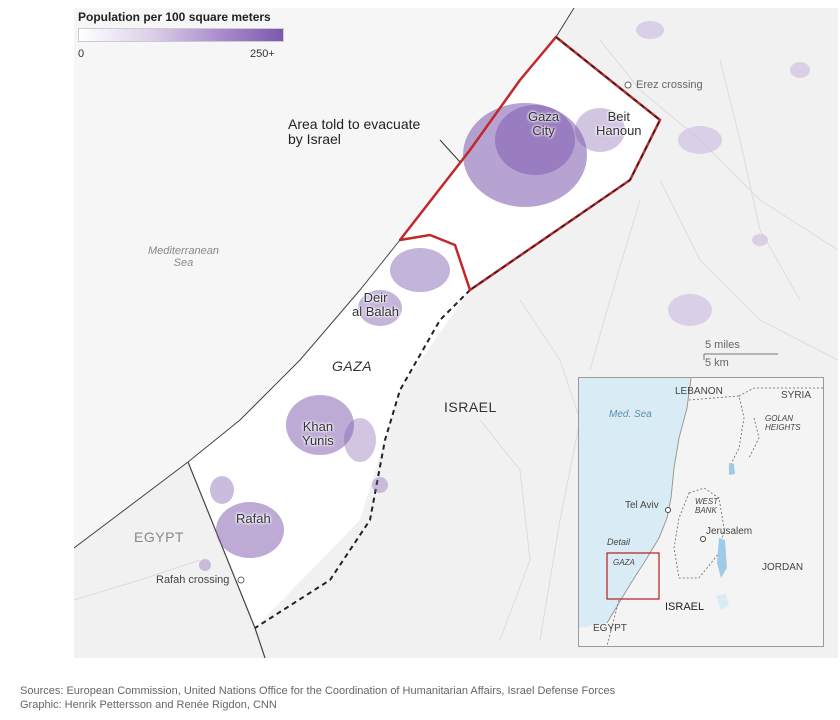 Image resolution: width=840 pixels, height=720 pixels. Describe the element at coordinates (241, 580) in the screenshot. I see `rafah-crossing-marker` at that location.